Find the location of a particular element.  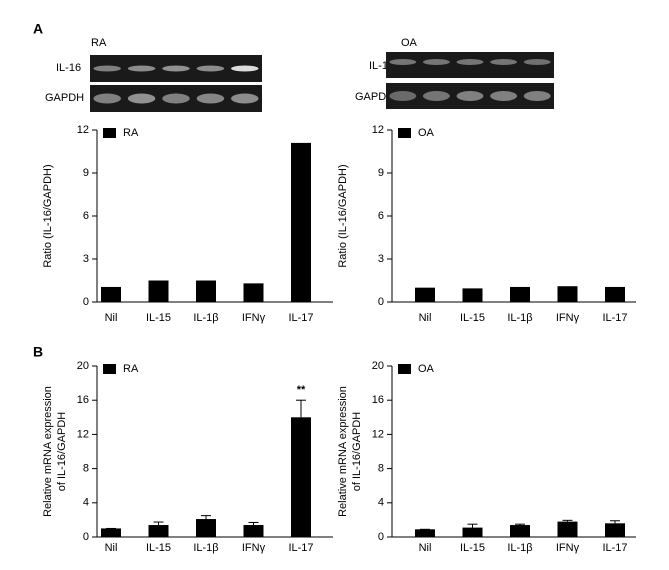

gels: RA IL-16 GAPDH OA IL-16 GAPDH is located at coordinates (231, 70).